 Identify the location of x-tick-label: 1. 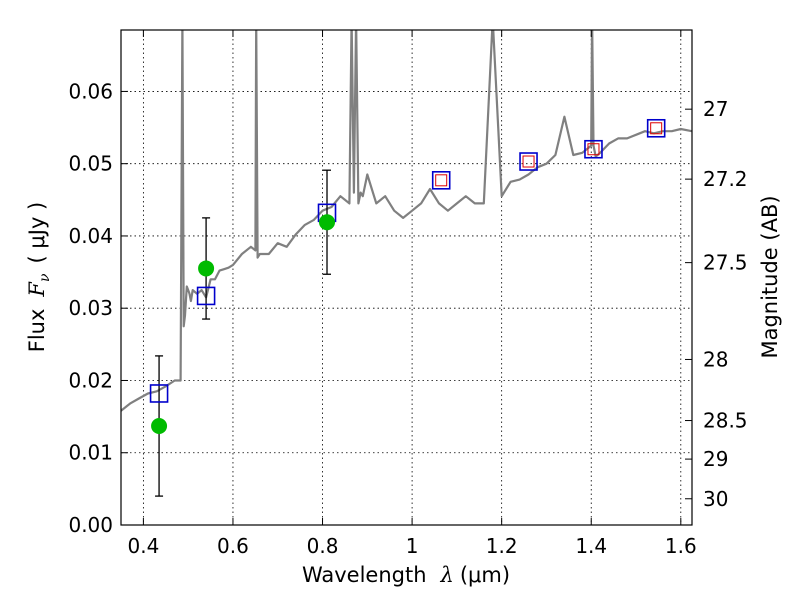
(412, 546).